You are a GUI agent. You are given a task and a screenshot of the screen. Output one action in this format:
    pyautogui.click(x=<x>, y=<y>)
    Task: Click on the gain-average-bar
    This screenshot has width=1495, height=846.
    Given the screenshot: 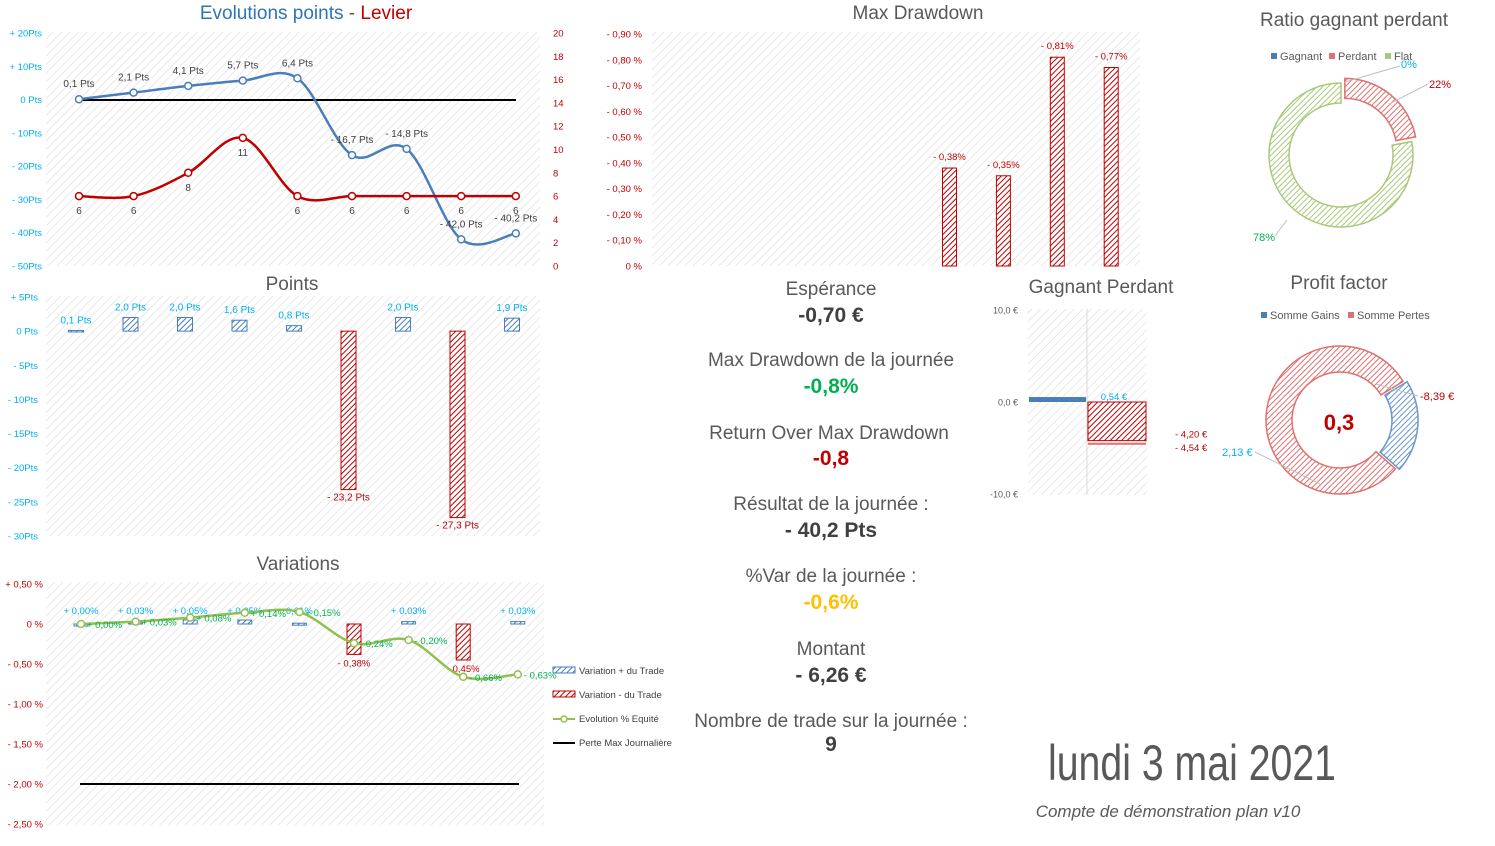 What is the action you would take?
    pyautogui.click(x=1057, y=399)
    